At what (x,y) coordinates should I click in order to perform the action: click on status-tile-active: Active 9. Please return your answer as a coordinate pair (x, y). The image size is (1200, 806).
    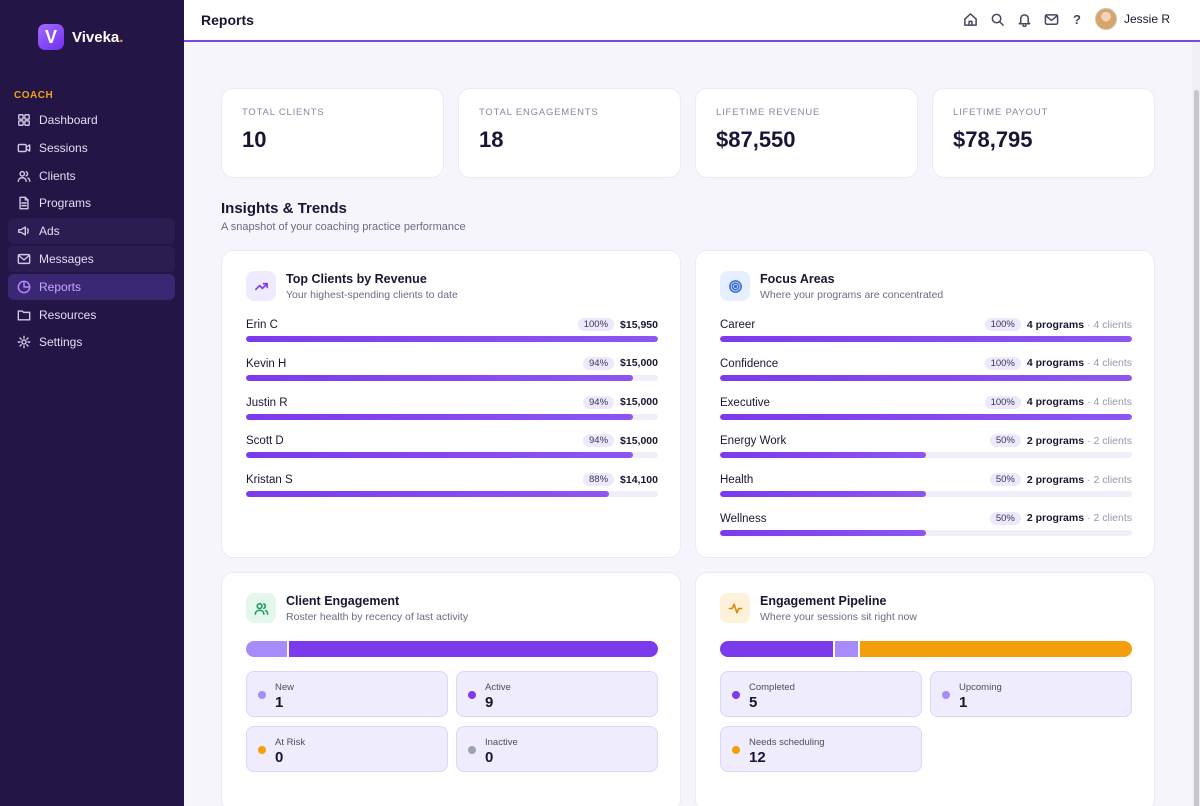
    Looking at the image, I should click on (557, 694).